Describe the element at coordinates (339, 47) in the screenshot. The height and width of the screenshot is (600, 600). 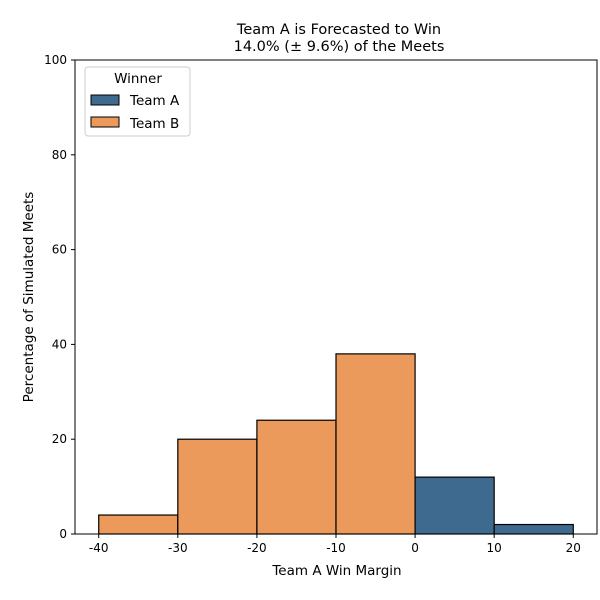
I see `chart-title-line2: 14.0% (± 9.6%) of the Meets` at that location.